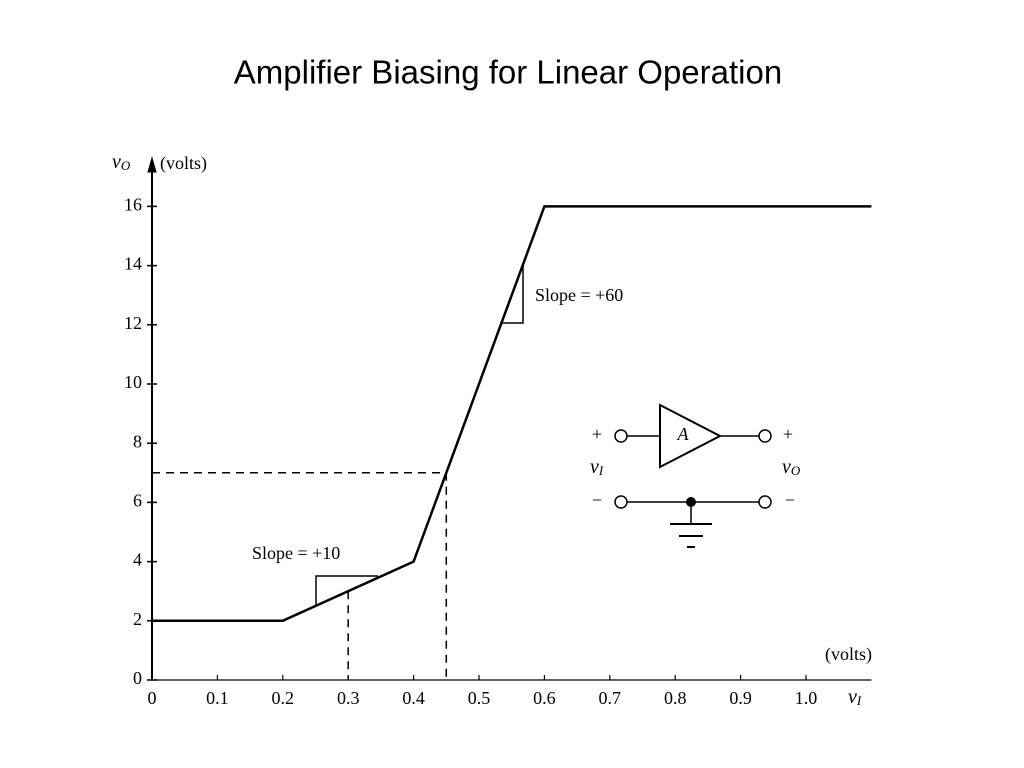 The height and width of the screenshot is (768, 1024). I want to click on y-tick-label: 2, so click(137, 619).